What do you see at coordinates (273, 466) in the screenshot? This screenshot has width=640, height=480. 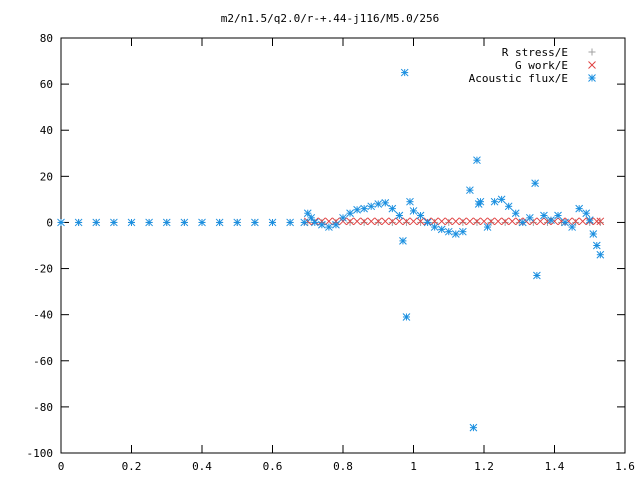 I see `x-tick-label: 0.6` at bounding box center [273, 466].